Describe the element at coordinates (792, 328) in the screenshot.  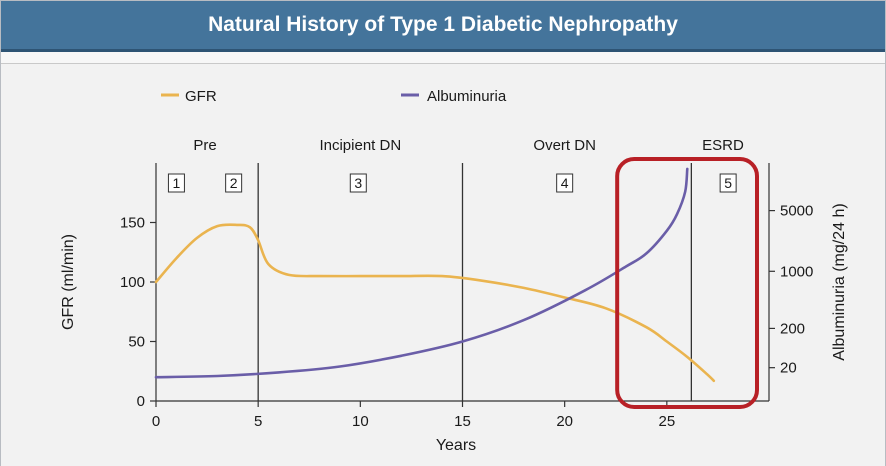
I see `y2-tick-label-200: 200` at that location.